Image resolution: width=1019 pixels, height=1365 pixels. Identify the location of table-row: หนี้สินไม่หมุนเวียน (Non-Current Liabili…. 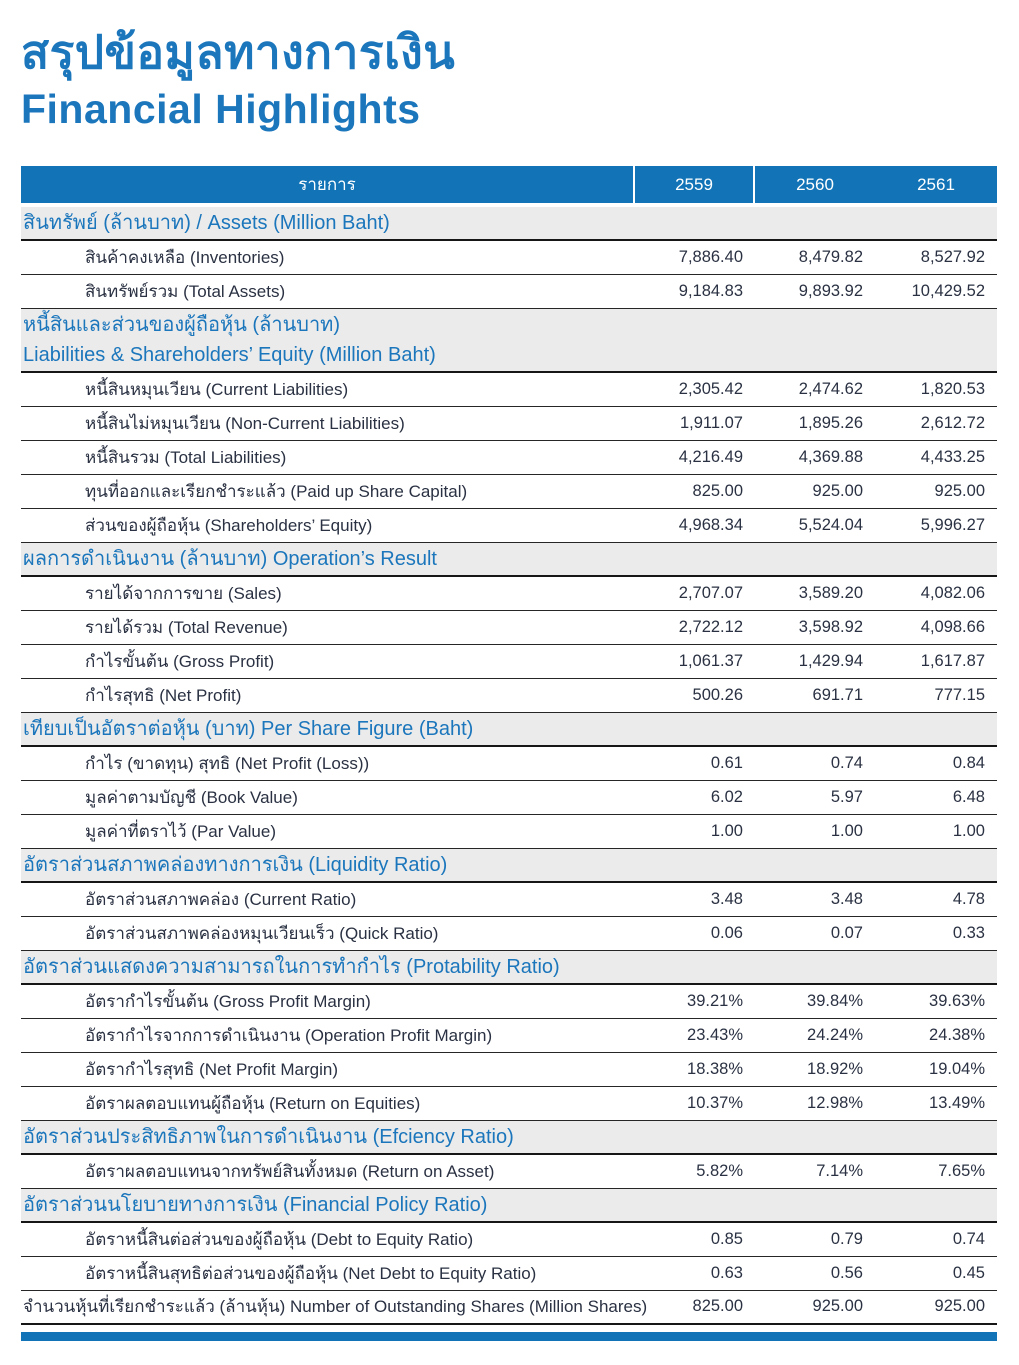
(509, 424).